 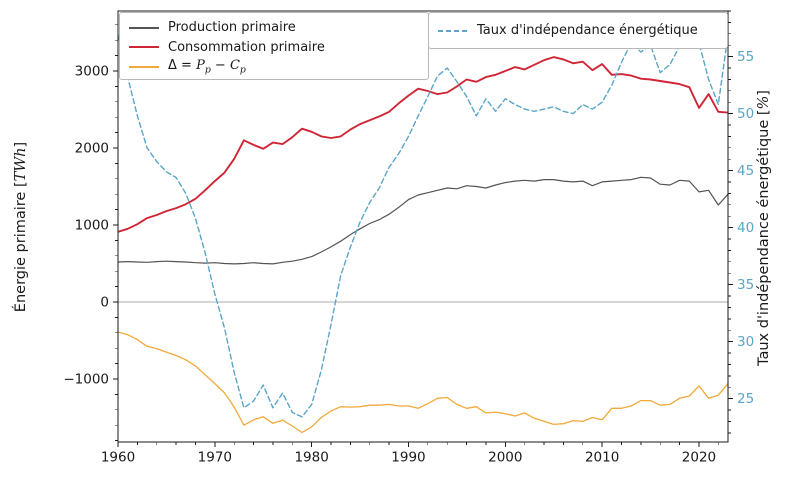 I want to click on y-left-tick-label: −1000, so click(x=86, y=380).